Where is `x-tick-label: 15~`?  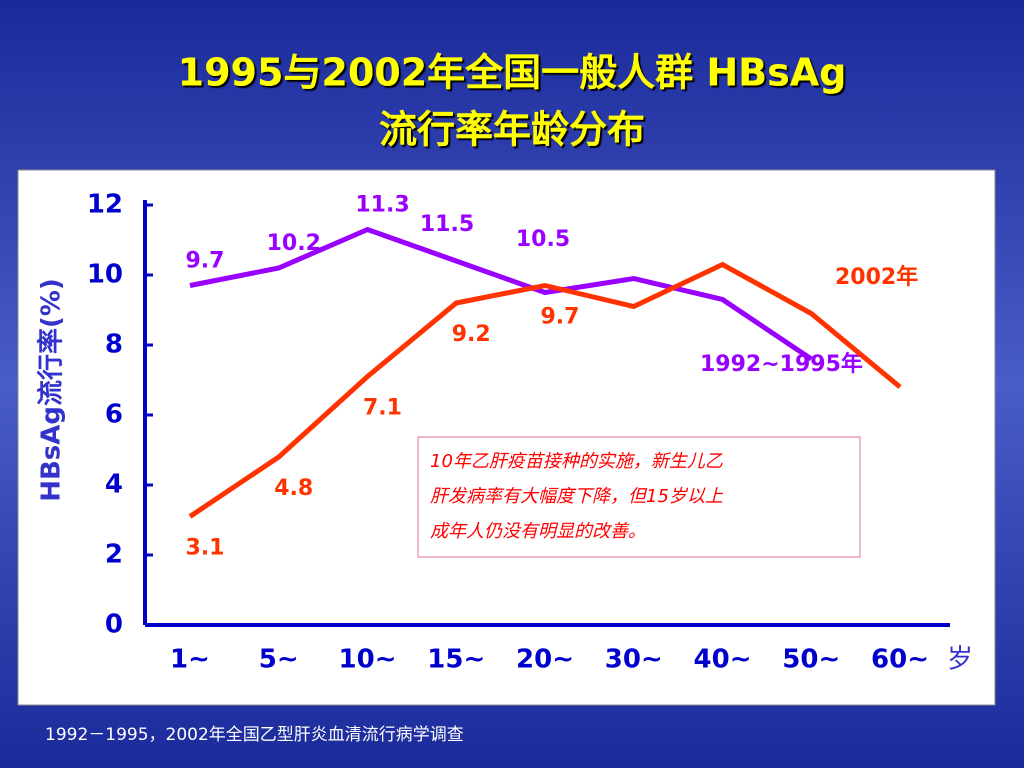 x-tick-label: 15~ is located at coordinates (456, 660).